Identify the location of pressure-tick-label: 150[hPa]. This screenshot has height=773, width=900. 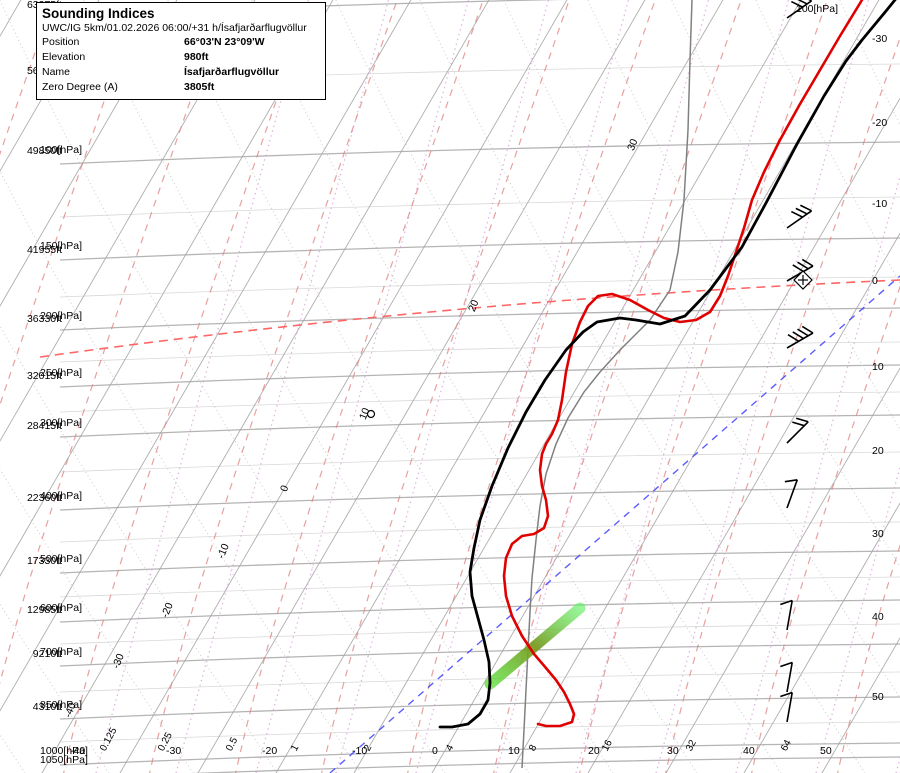
(61, 246).